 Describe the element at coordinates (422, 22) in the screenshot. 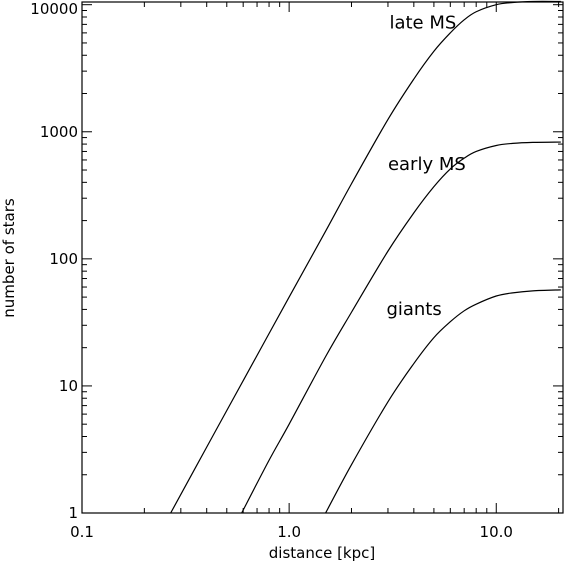

I see `series-label-0: late MS` at that location.